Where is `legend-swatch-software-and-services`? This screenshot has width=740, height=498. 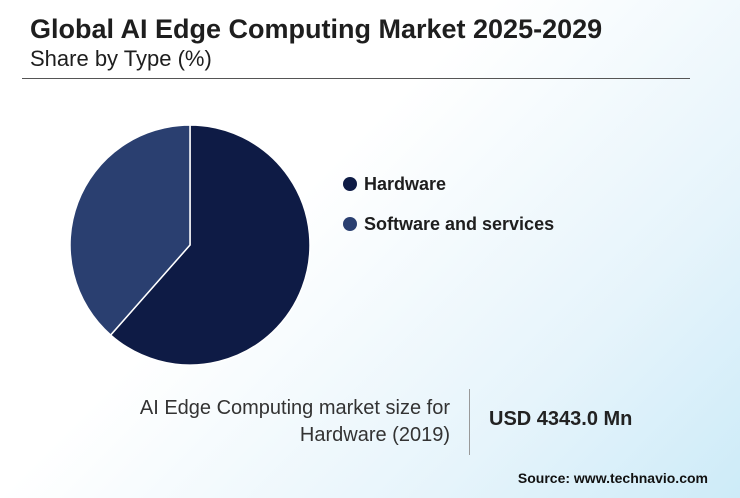
legend-swatch-software-and-services is located at coordinates (350, 224).